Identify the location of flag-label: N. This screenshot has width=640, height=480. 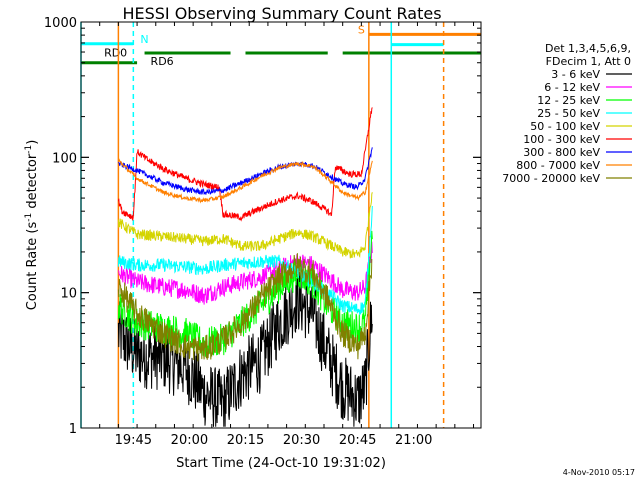
(144, 39).